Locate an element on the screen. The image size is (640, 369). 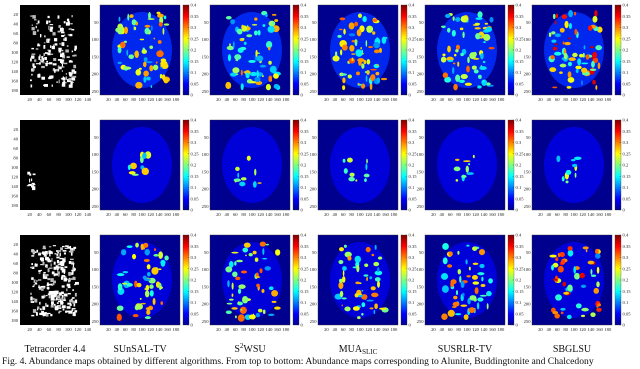
y-tick-label: 60 is located at coordinates (15, 33).